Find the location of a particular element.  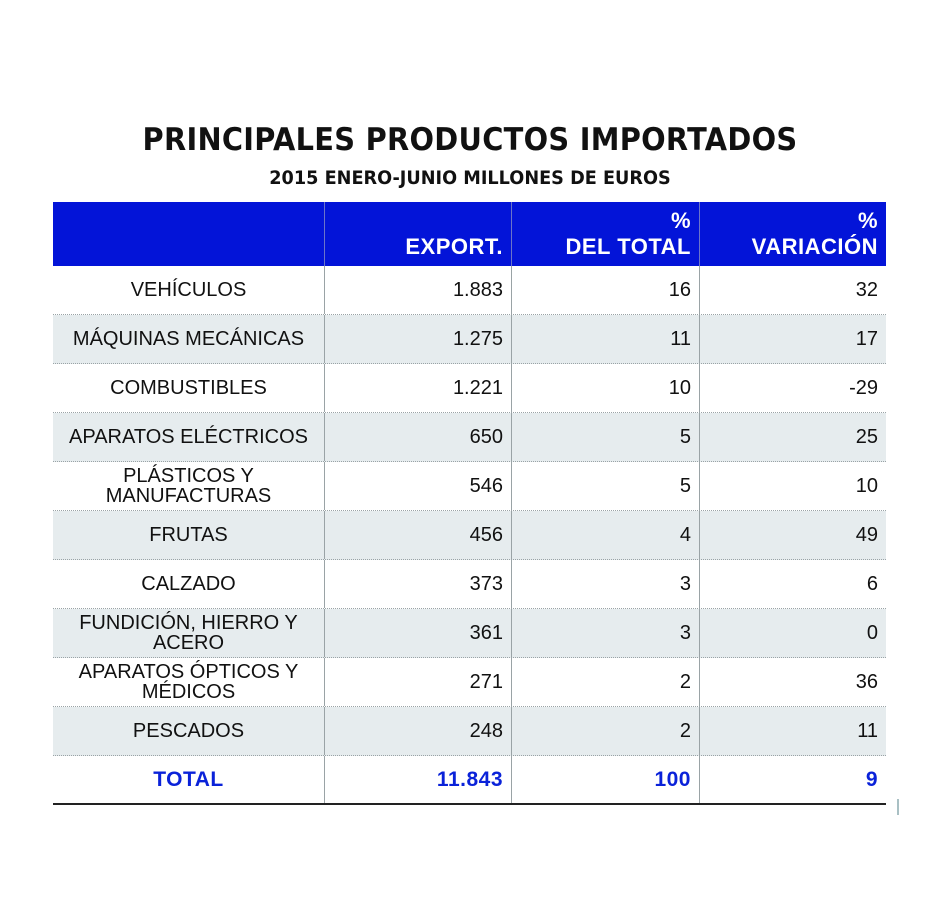

product-name: FRUTAS is located at coordinates (188, 535).